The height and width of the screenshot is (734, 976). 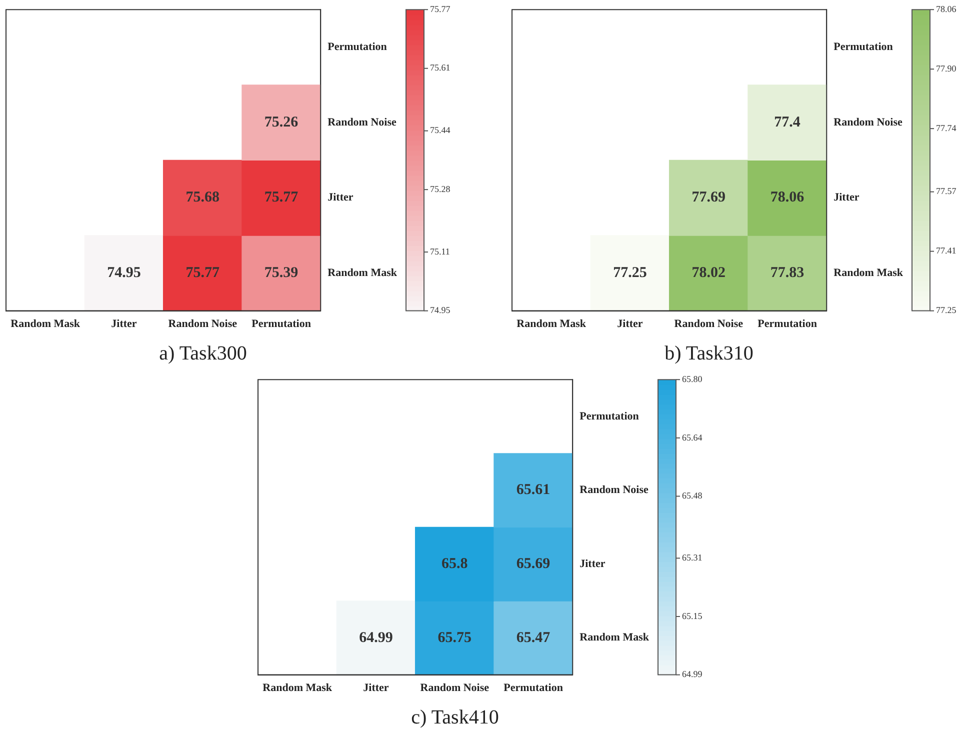 I want to click on data-label: 77.4, so click(x=787, y=122).